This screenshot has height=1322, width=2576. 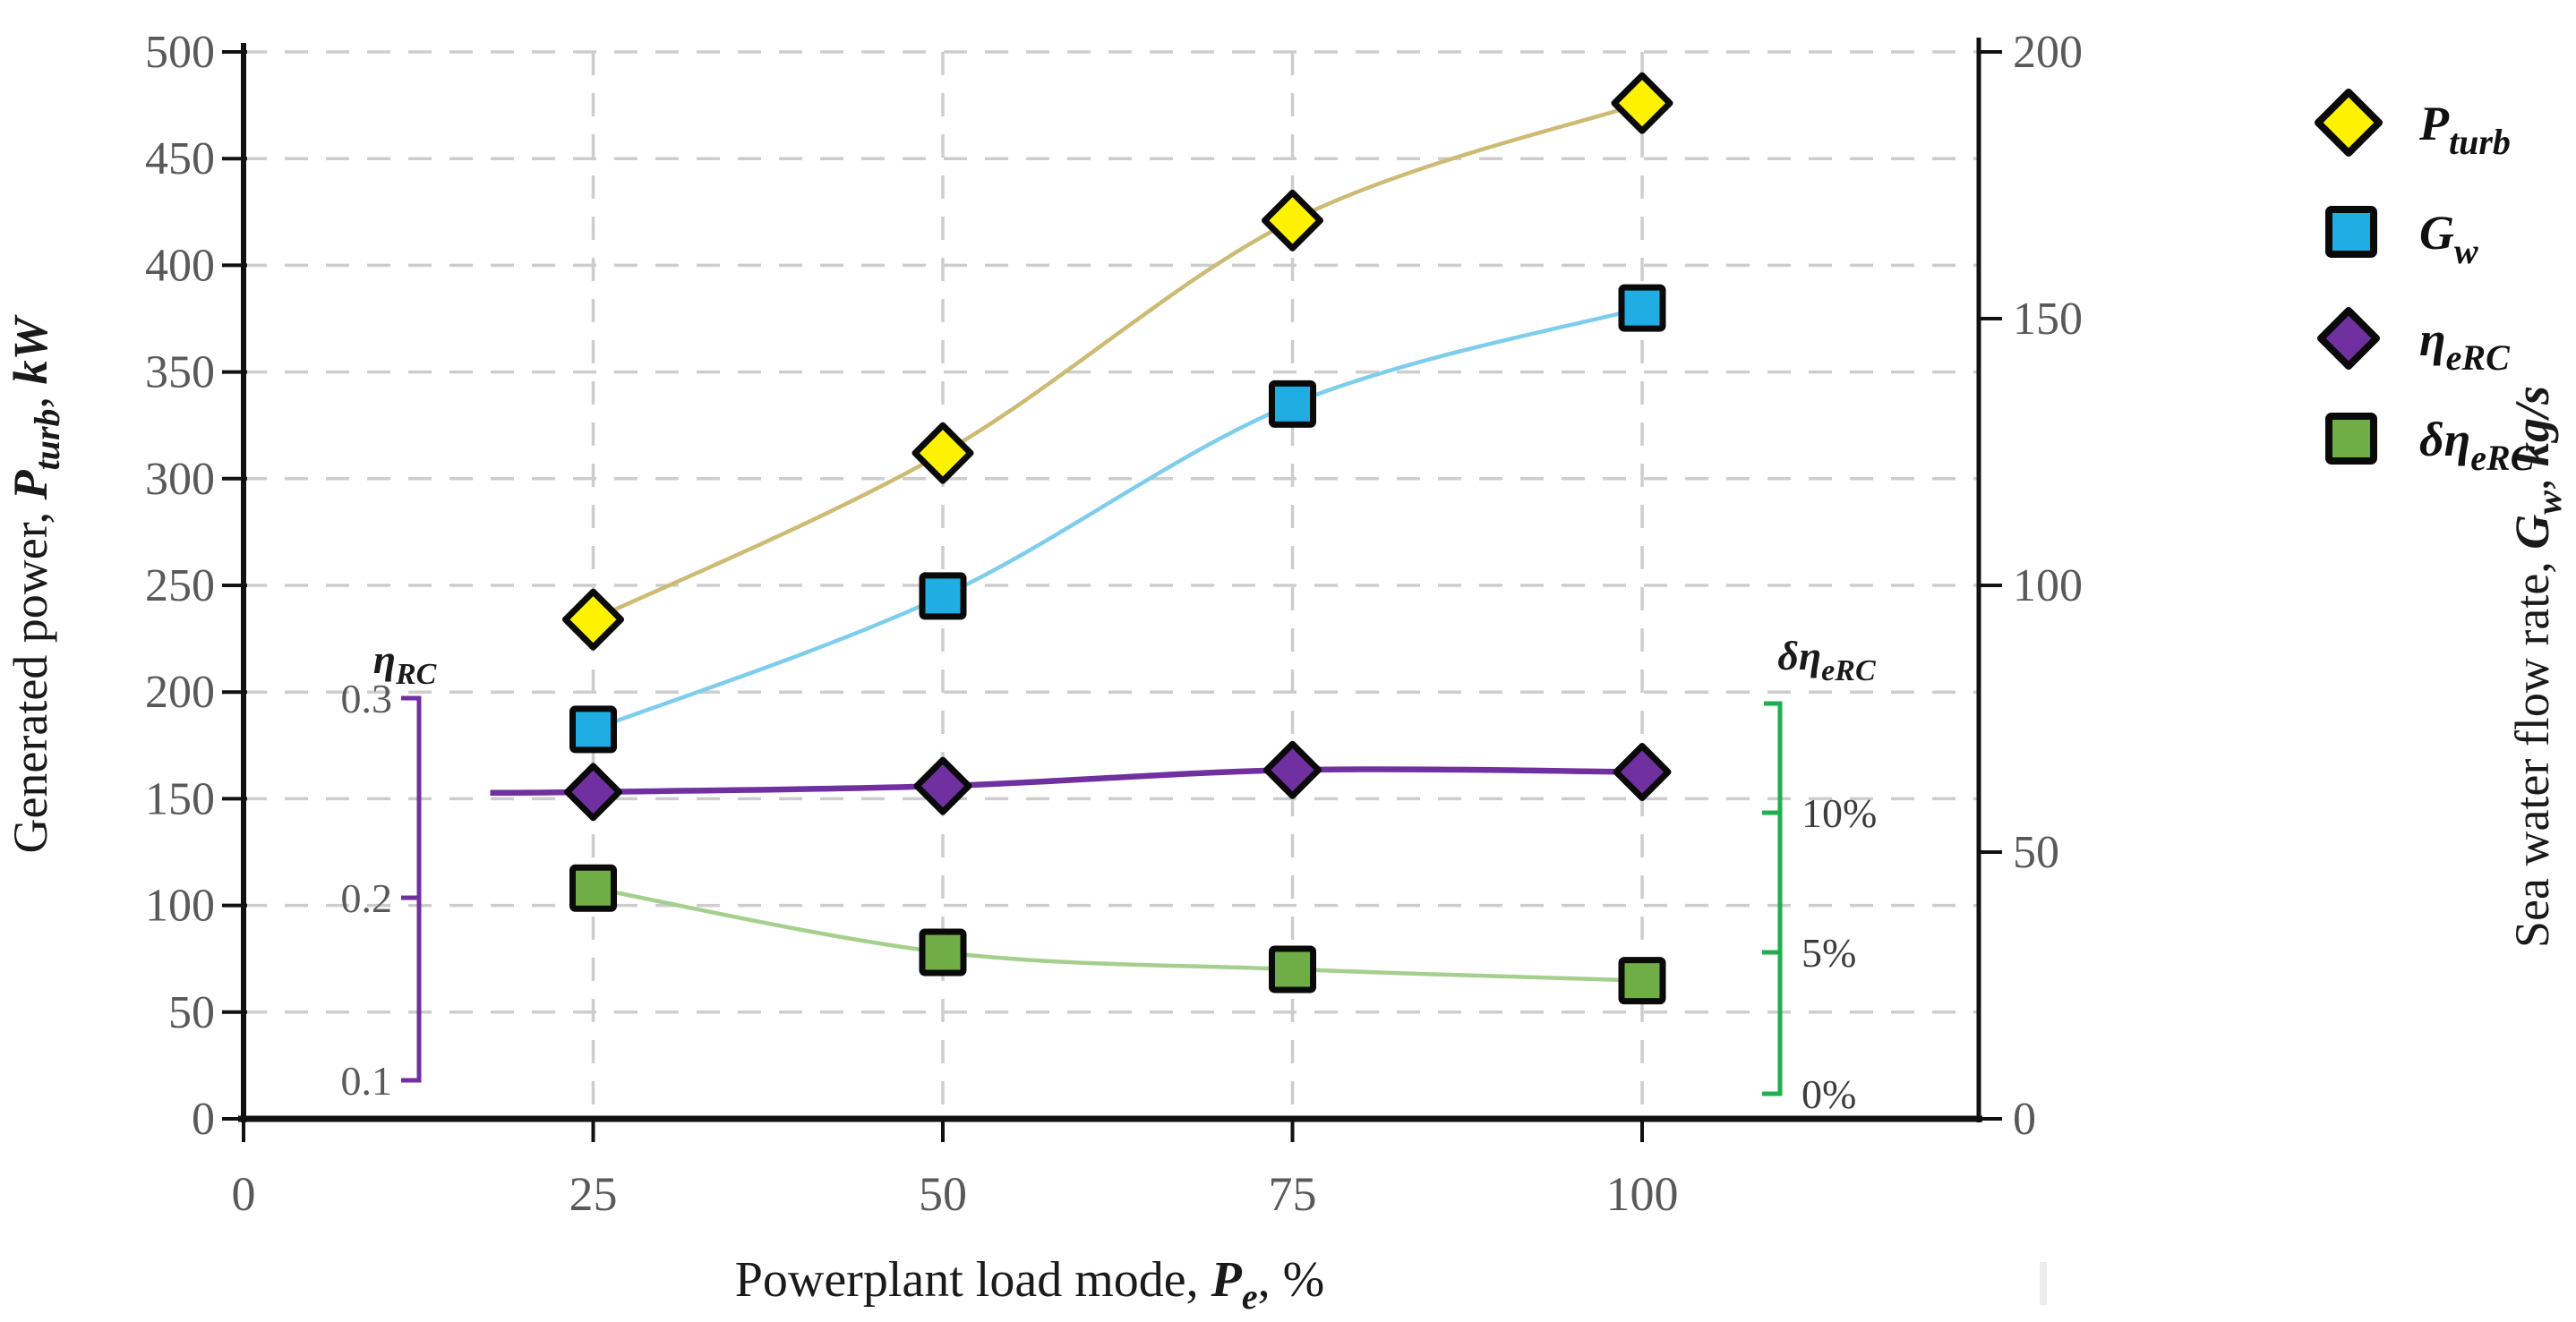 What do you see at coordinates (180, 265) in the screenshot?
I see `left-axis-tick-label: 400` at bounding box center [180, 265].